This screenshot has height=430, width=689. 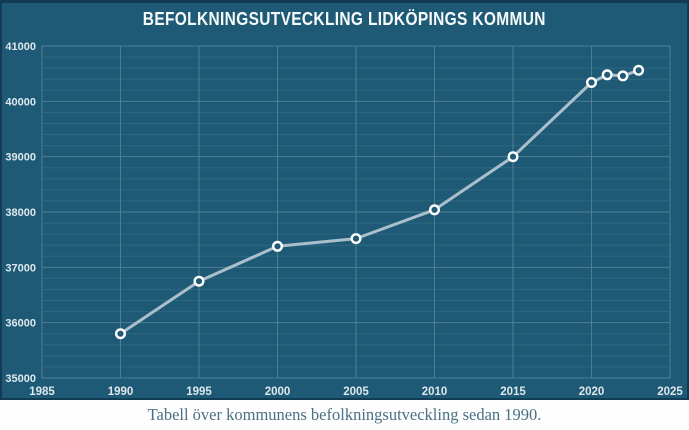 I want to click on x-axis-tick-label: 2000, so click(x=278, y=392).